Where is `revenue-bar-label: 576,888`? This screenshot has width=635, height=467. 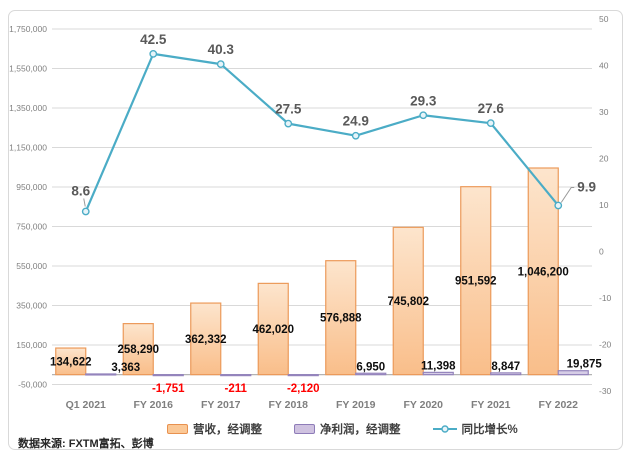 revenue-bar-label: 576,888 is located at coordinates (341, 319).